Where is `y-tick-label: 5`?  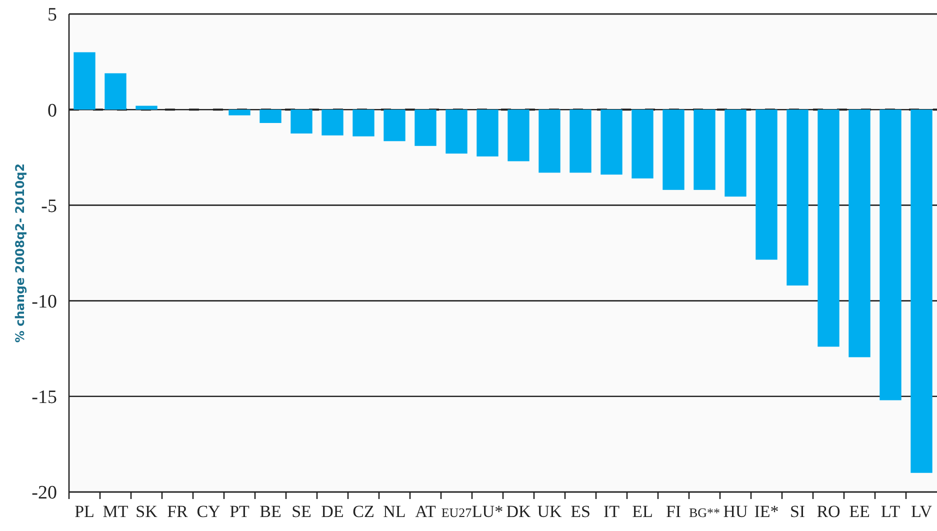
y-tick-label: 5 is located at coordinates (52, 15).